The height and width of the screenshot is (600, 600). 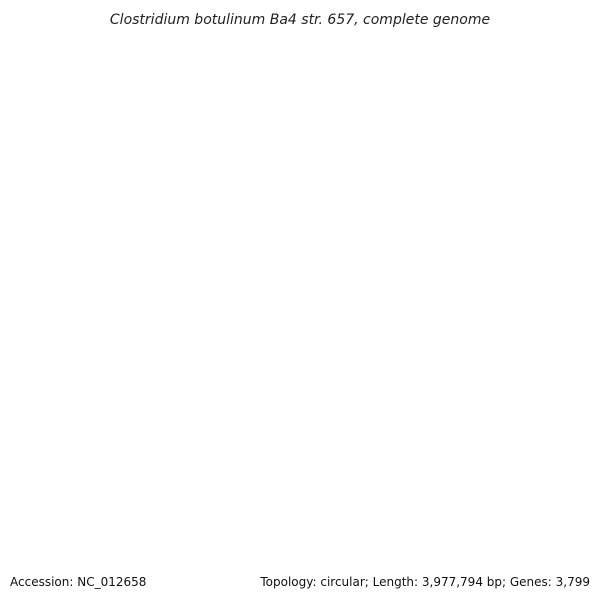 What do you see at coordinates (78, 582) in the screenshot?
I see `accession-text: Accession: NC_012658` at bounding box center [78, 582].